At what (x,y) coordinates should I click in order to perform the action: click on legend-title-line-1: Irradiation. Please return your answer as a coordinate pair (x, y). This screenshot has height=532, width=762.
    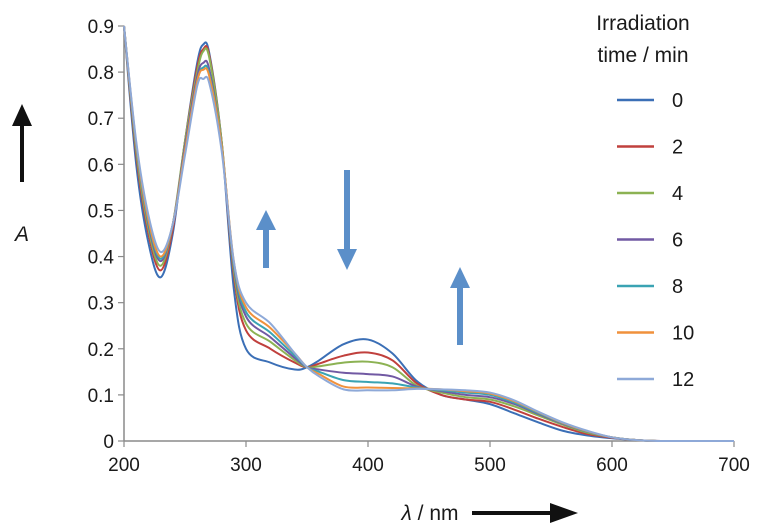
    Looking at the image, I should click on (642, 23).